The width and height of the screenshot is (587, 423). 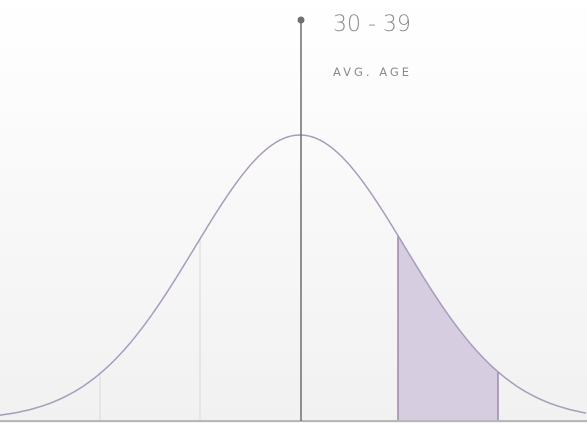 What do you see at coordinates (301, 20) in the screenshot?
I see `mean-dot` at bounding box center [301, 20].